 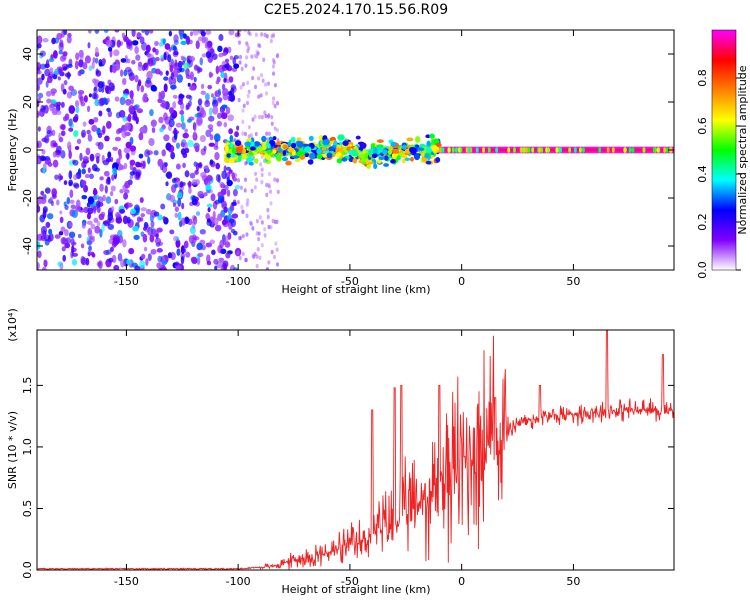 I want to click on colorbar-bar, so click(x=724, y=150).